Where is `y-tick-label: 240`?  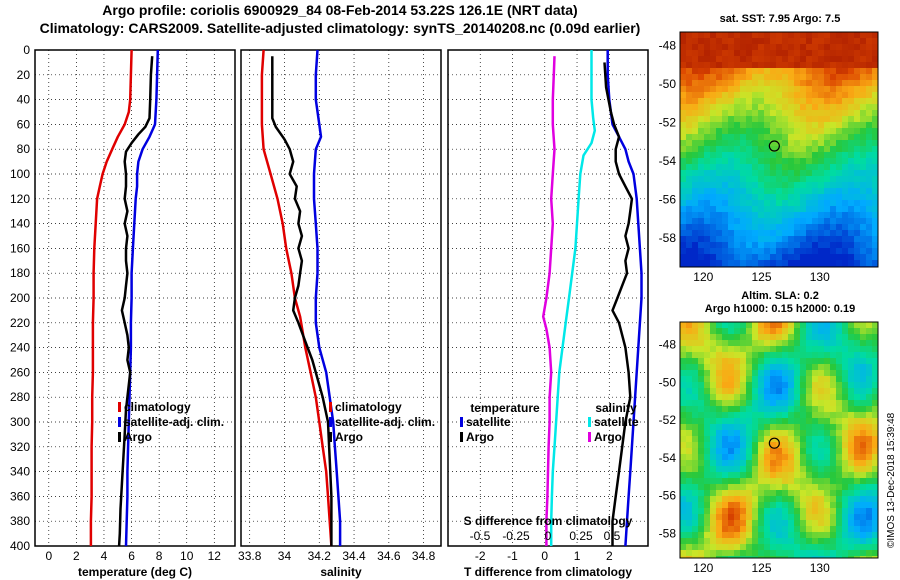 y-tick-label: 240 is located at coordinates (20, 348).